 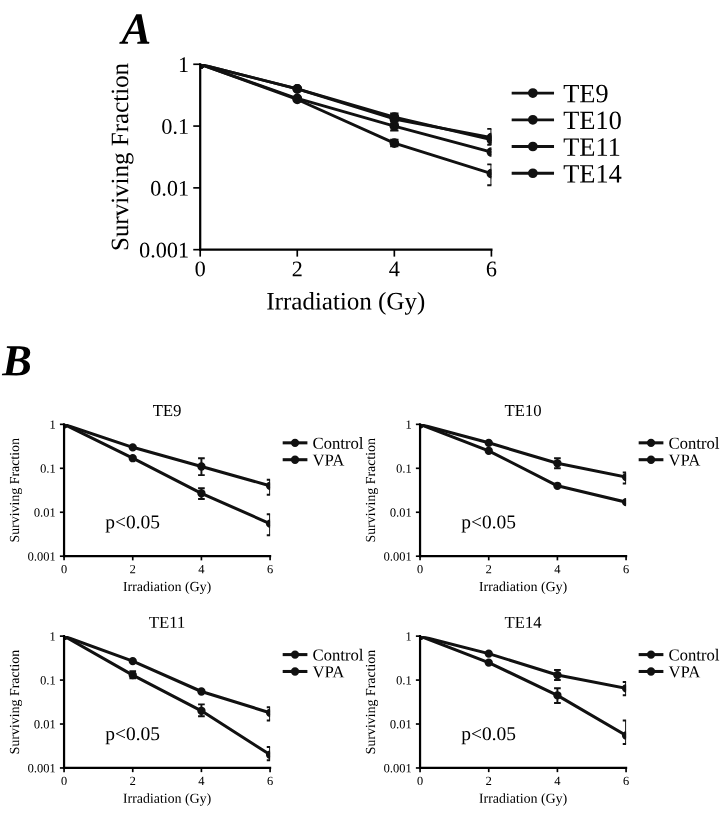 I want to click on chart-title: TE9, so click(x=167, y=410).